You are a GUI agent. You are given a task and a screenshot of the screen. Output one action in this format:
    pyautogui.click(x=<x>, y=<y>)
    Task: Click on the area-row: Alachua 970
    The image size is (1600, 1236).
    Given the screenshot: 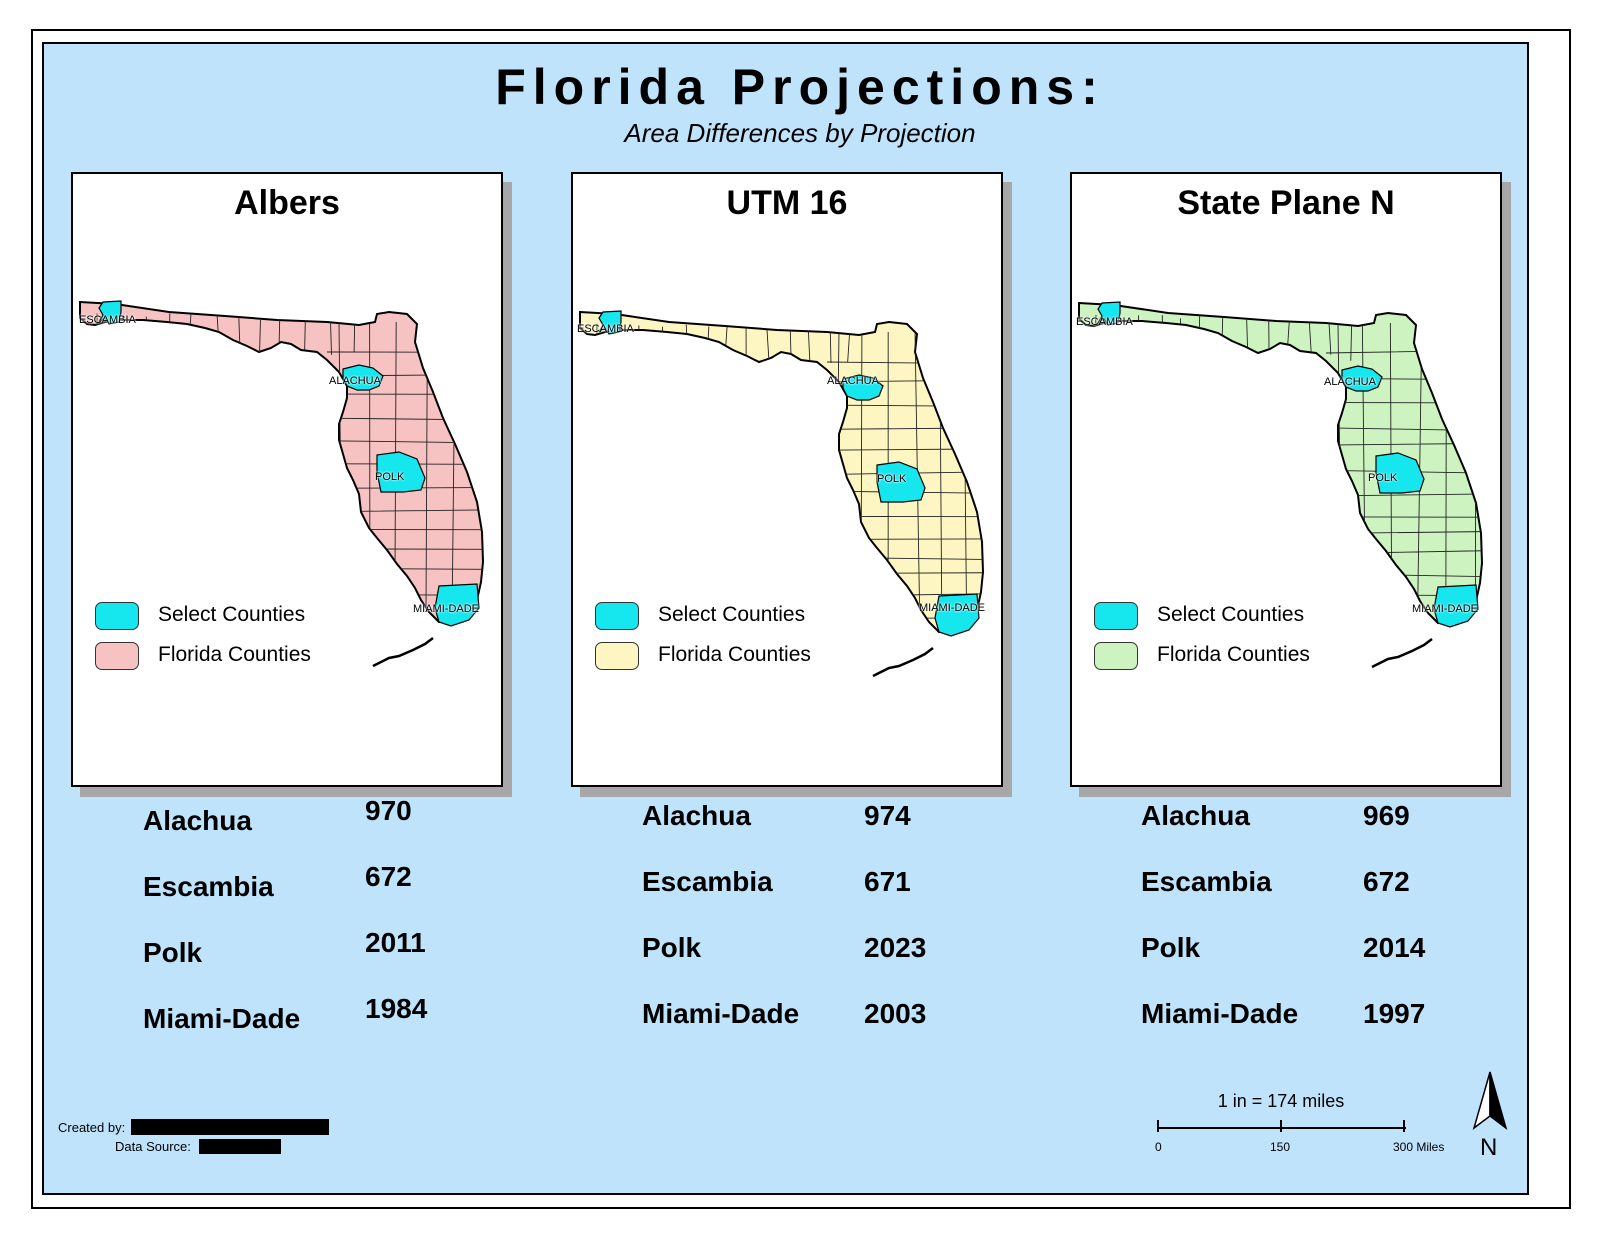 What is the action you would take?
    pyautogui.click(x=343, y=817)
    